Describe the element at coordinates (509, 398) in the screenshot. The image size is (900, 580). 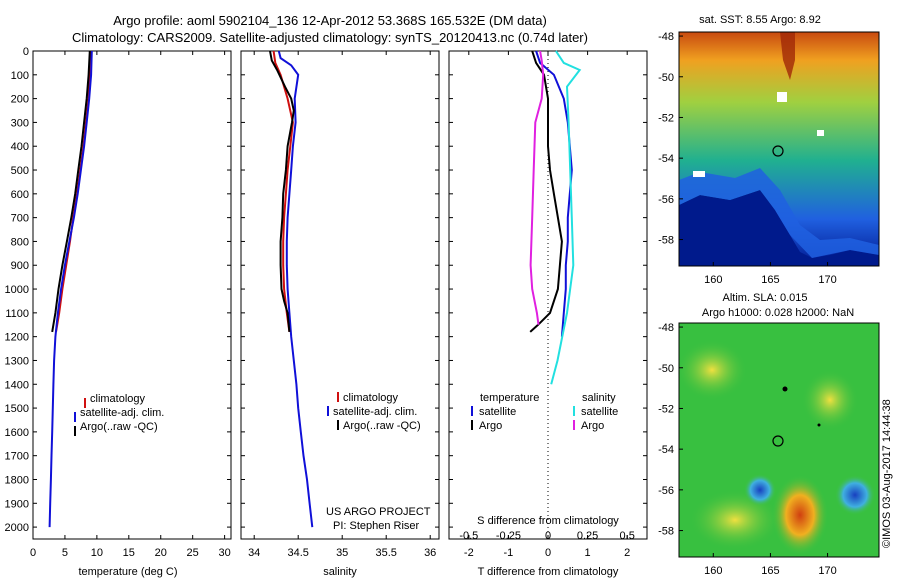
I see `legend-temperature-header: temperature` at that location.